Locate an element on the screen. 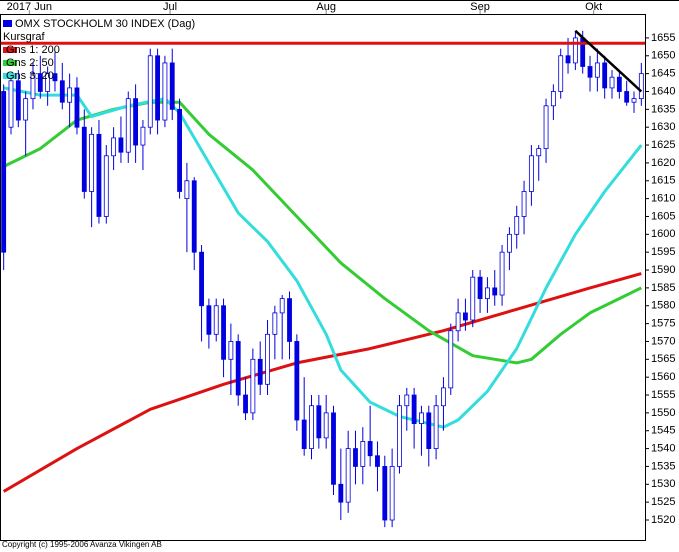  y-tick-label: 1625 is located at coordinates (663, 145).